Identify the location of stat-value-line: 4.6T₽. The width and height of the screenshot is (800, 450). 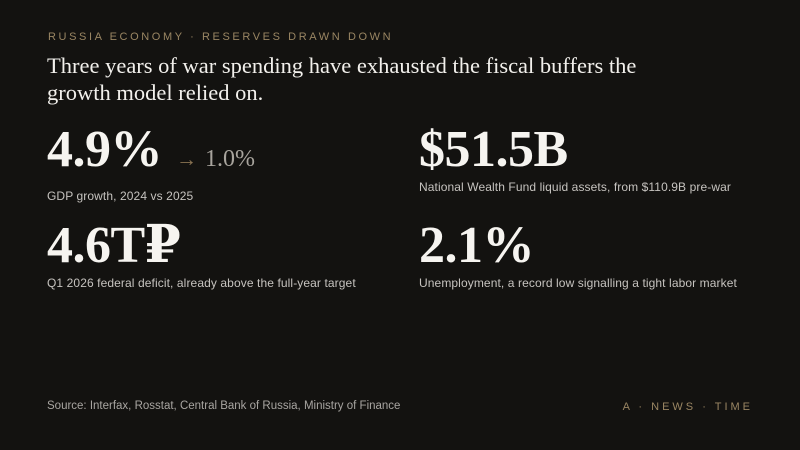
(233, 246).